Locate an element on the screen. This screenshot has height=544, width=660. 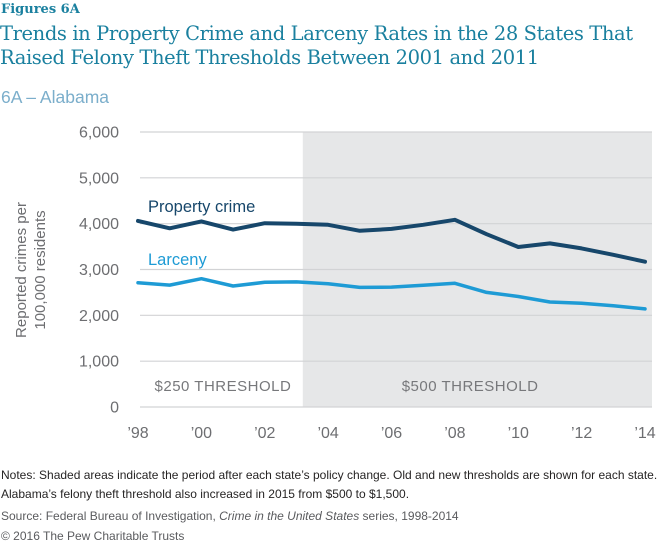
annotation--250-threshold: $250 THRESHOLD is located at coordinates (223, 386).